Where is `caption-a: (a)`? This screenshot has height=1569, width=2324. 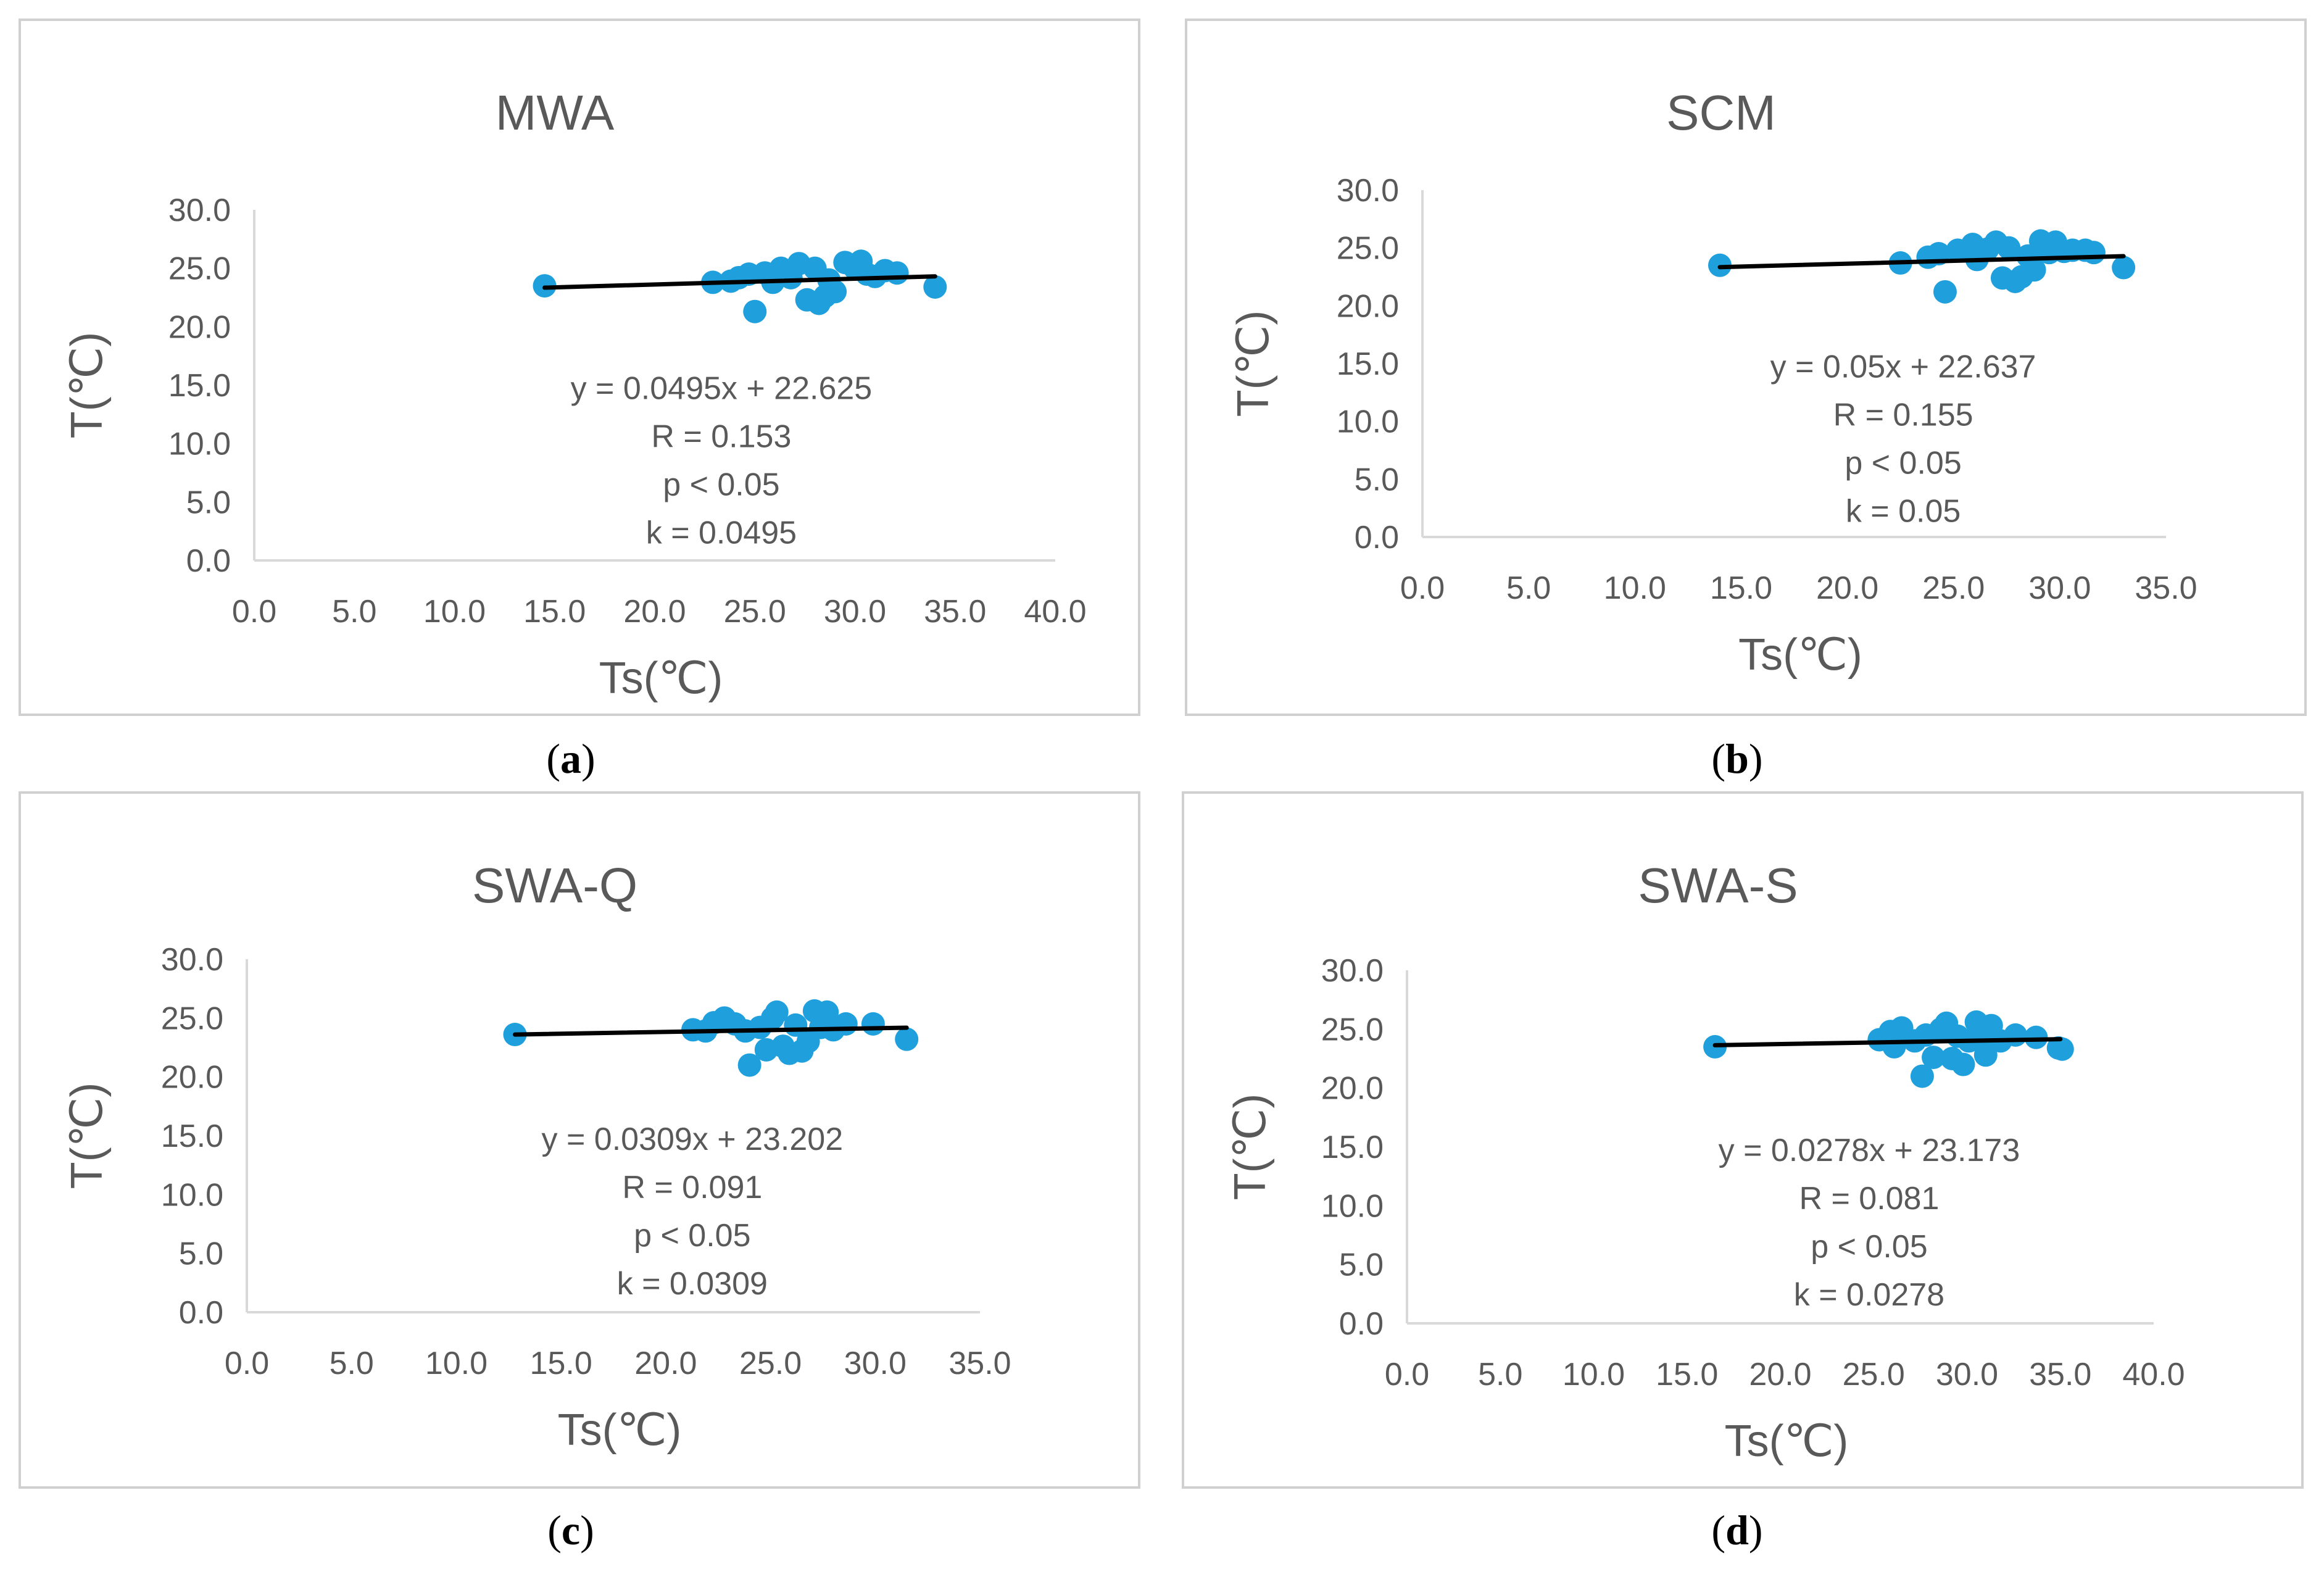 caption-a: (a) is located at coordinates (571, 758).